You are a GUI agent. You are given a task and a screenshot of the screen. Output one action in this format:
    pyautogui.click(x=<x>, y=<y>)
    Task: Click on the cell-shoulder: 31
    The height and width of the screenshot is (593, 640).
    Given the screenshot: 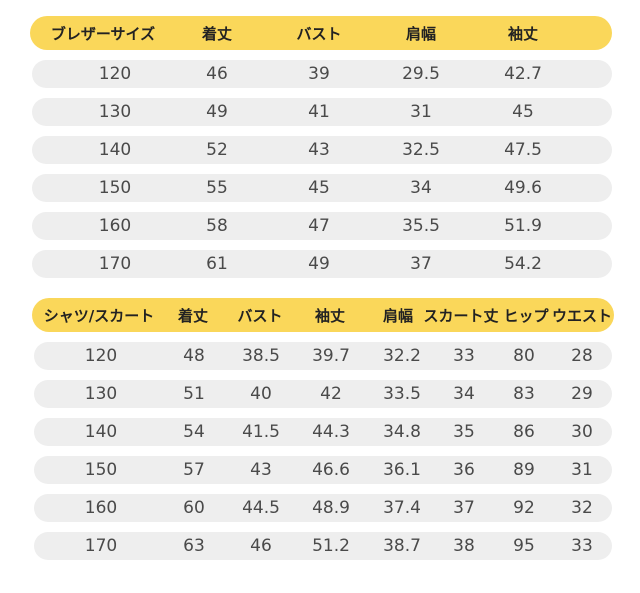 What is the action you would take?
    pyautogui.click(x=421, y=112)
    